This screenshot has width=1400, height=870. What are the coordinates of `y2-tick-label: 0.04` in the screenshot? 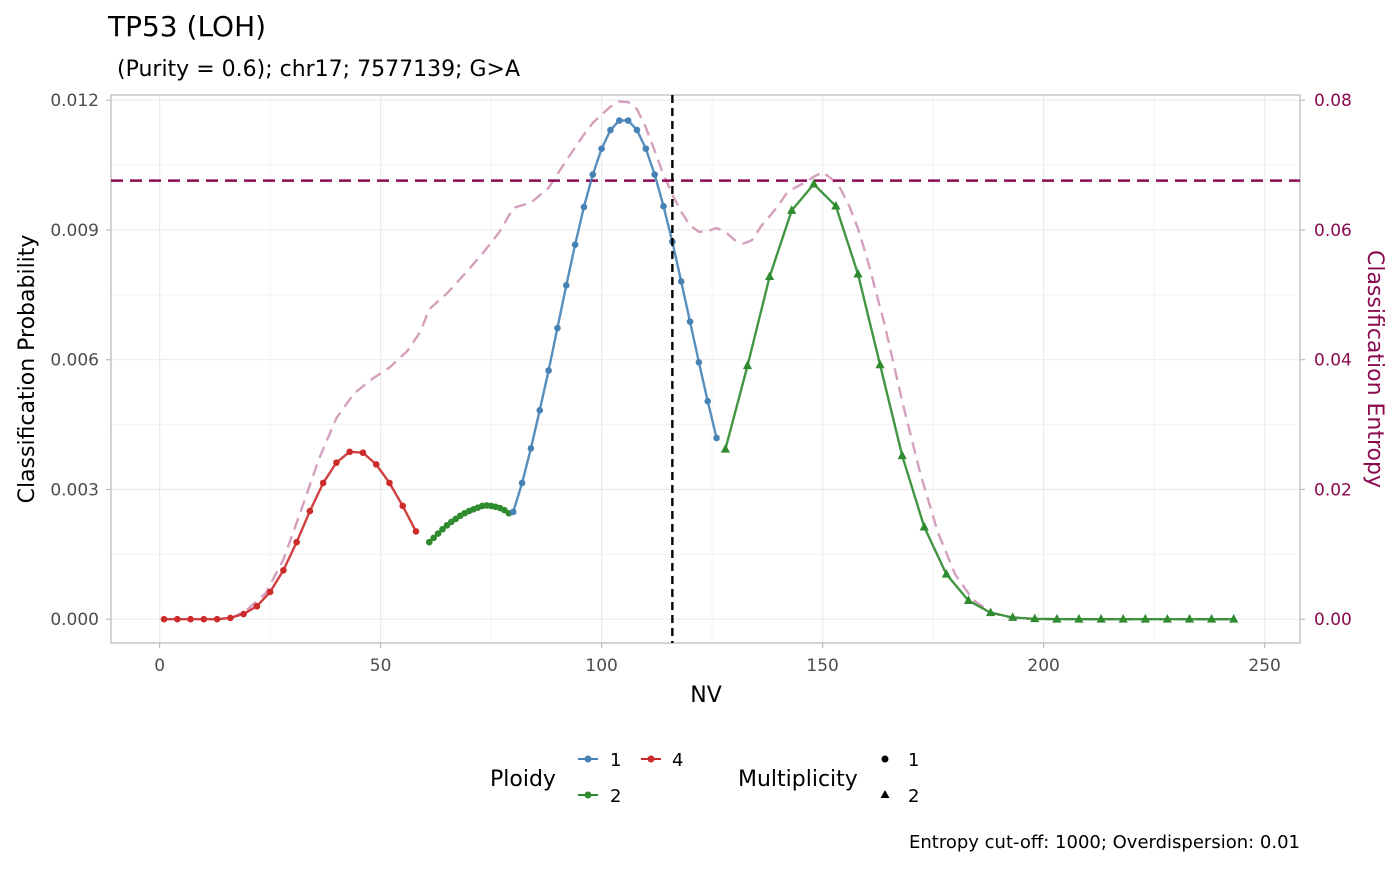 It's located at (1333, 361).